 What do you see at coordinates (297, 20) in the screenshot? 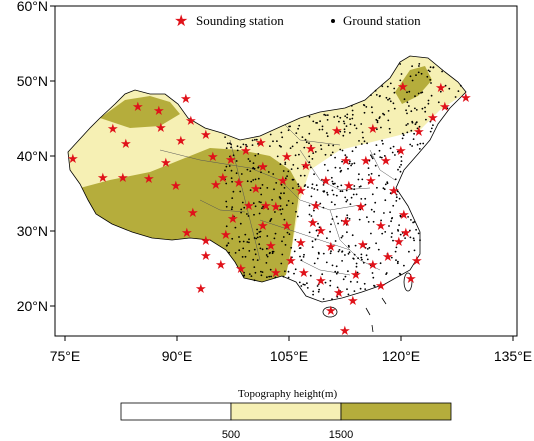
I see `legend: ★ Sounding station Ground station` at bounding box center [297, 20].